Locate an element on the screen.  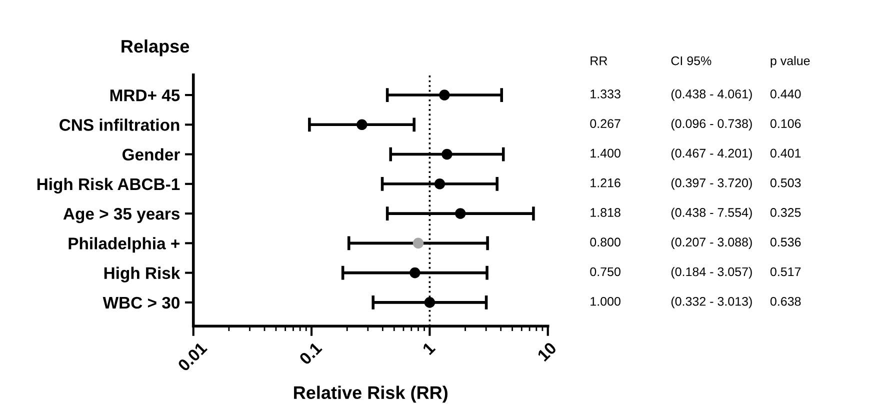
y-tick-label: Age > 35 years is located at coordinates (121, 216).